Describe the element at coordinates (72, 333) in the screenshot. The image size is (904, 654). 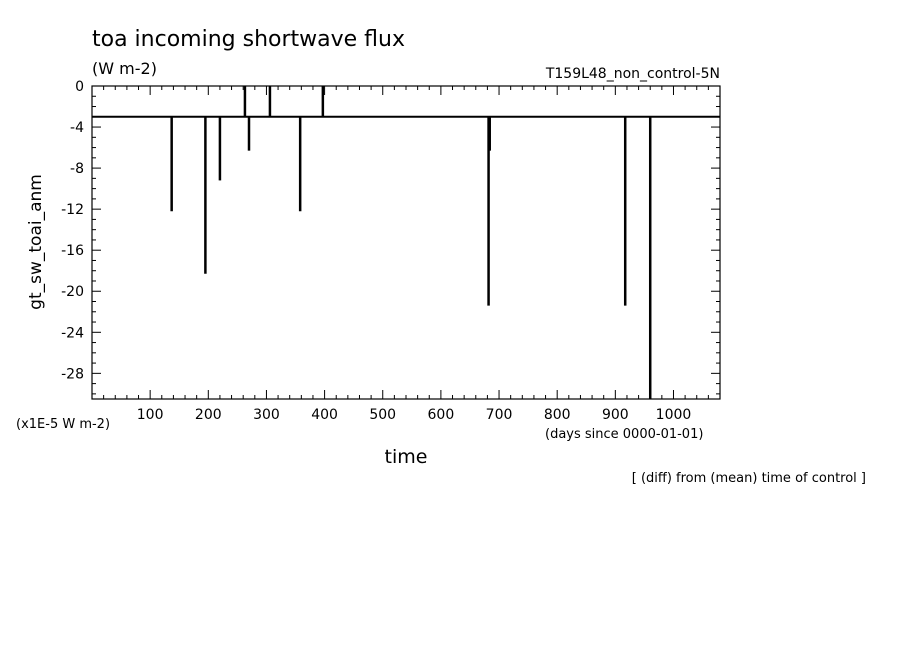
I see `y-tick-label: -24` at that location.